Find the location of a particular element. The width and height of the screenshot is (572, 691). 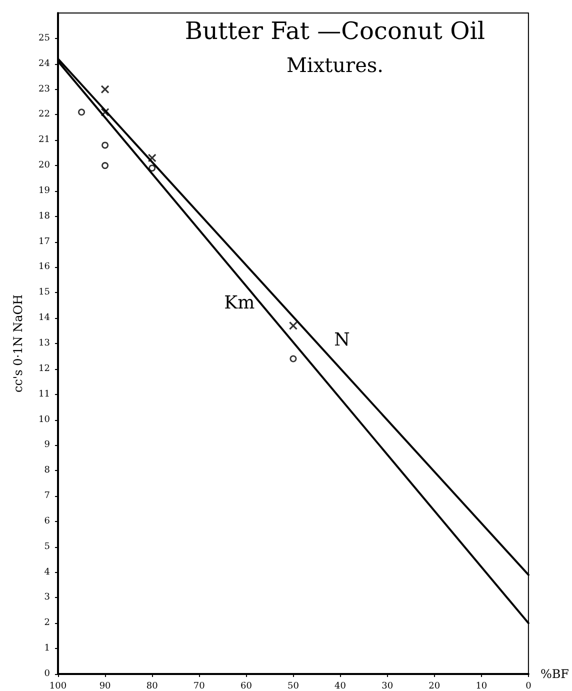

x-tick-label: 40 is located at coordinates (340, 686).